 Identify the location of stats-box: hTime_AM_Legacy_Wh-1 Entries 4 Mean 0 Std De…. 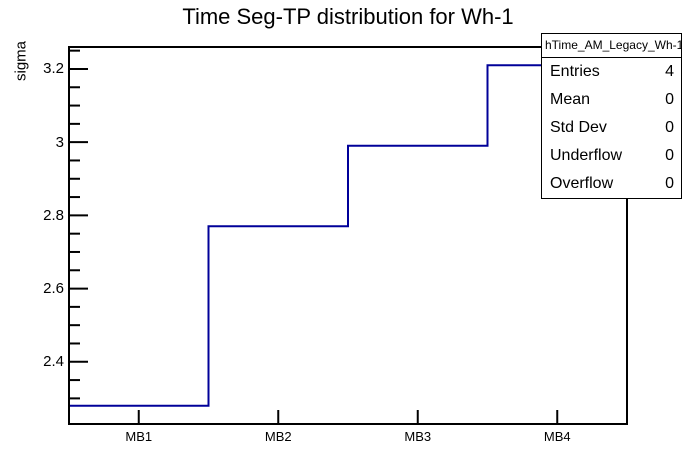
(611, 116).